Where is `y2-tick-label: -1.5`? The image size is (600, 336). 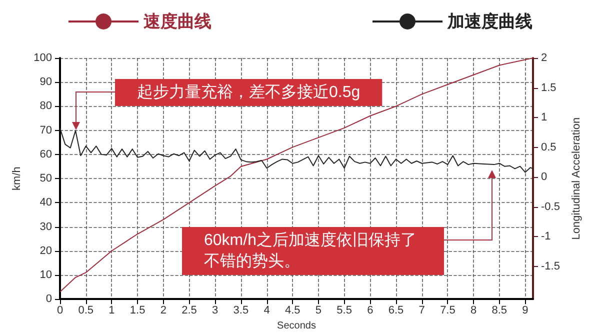 y2-tick-label: -1.5 is located at coordinates (550, 266).